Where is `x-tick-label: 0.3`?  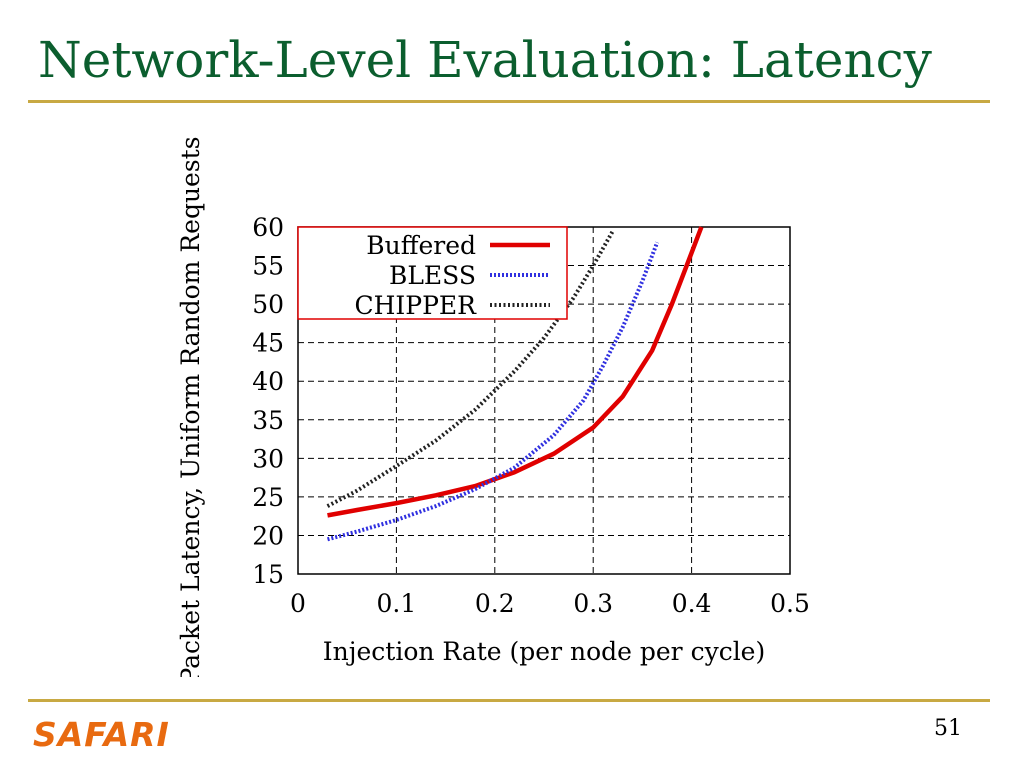
x-tick-label: 0.3 is located at coordinates (593, 603).